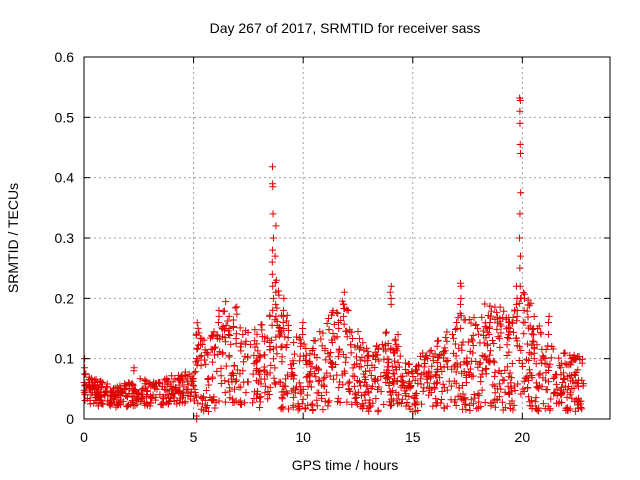 This screenshot has width=640, height=480. Describe the element at coordinates (413, 437) in the screenshot. I see `x-tick-label: 15` at that location.